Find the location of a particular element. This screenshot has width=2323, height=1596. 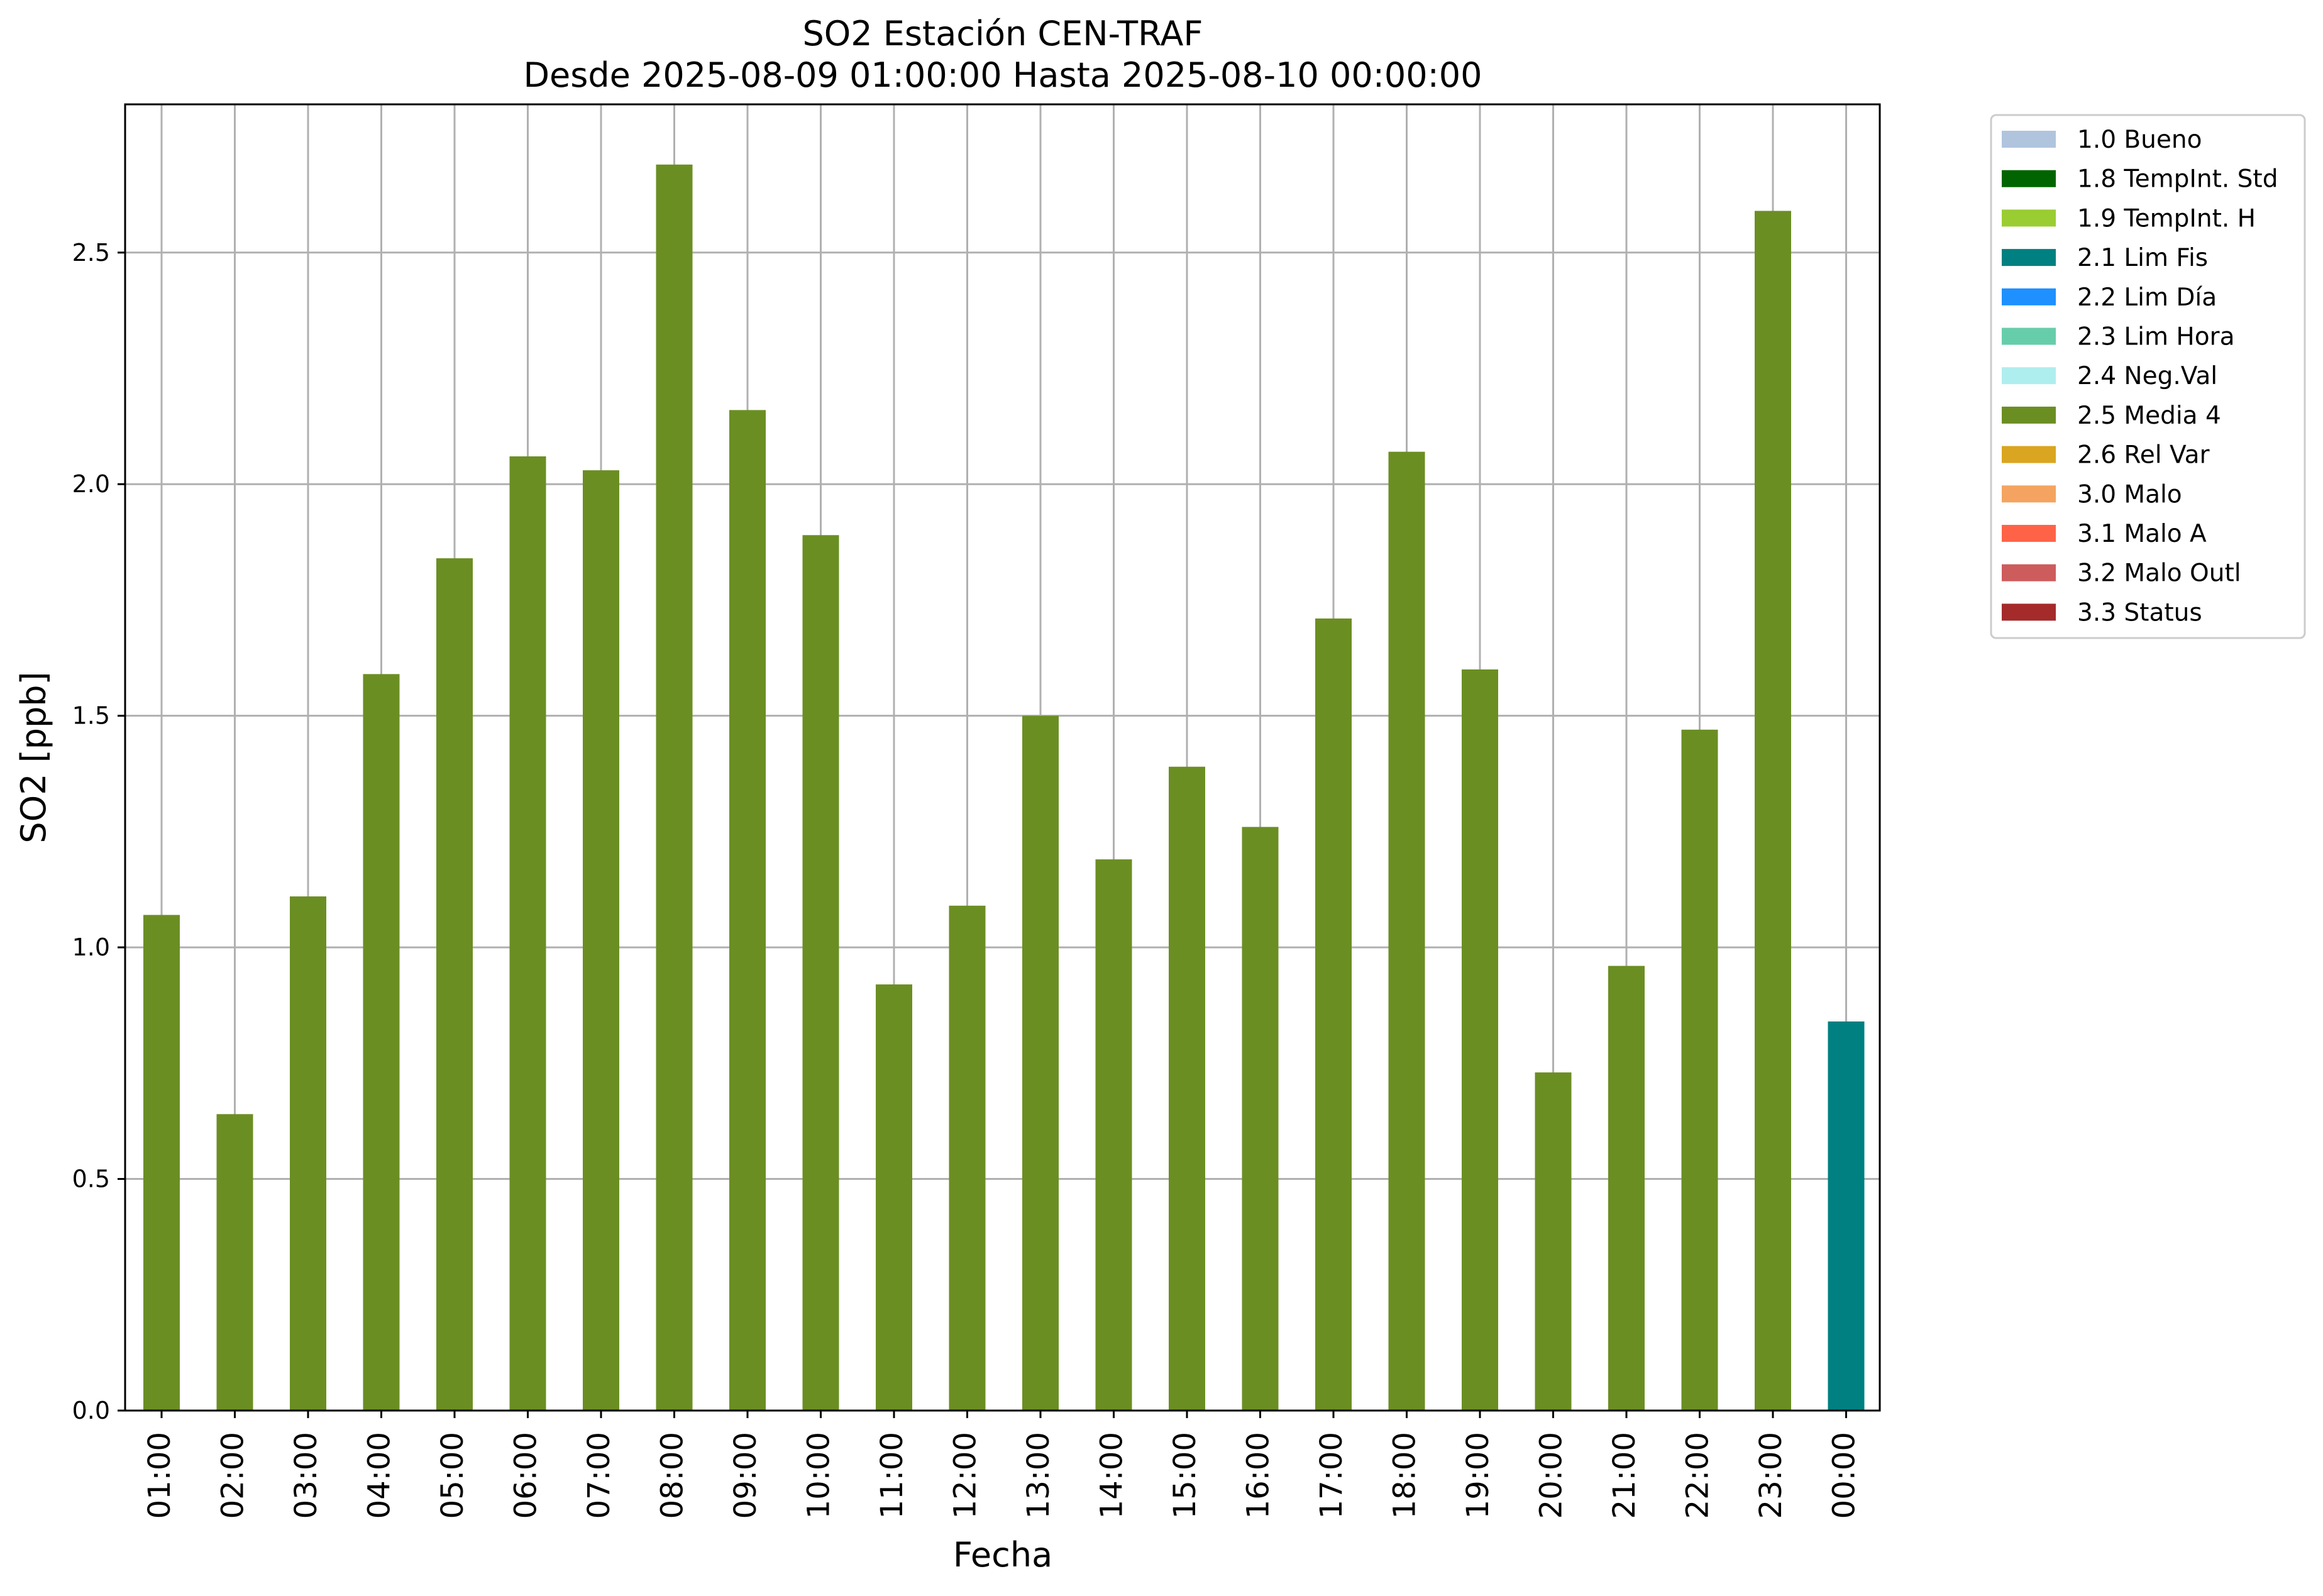

x-tick-label: 00:00 is located at coordinates (1844, 1475).